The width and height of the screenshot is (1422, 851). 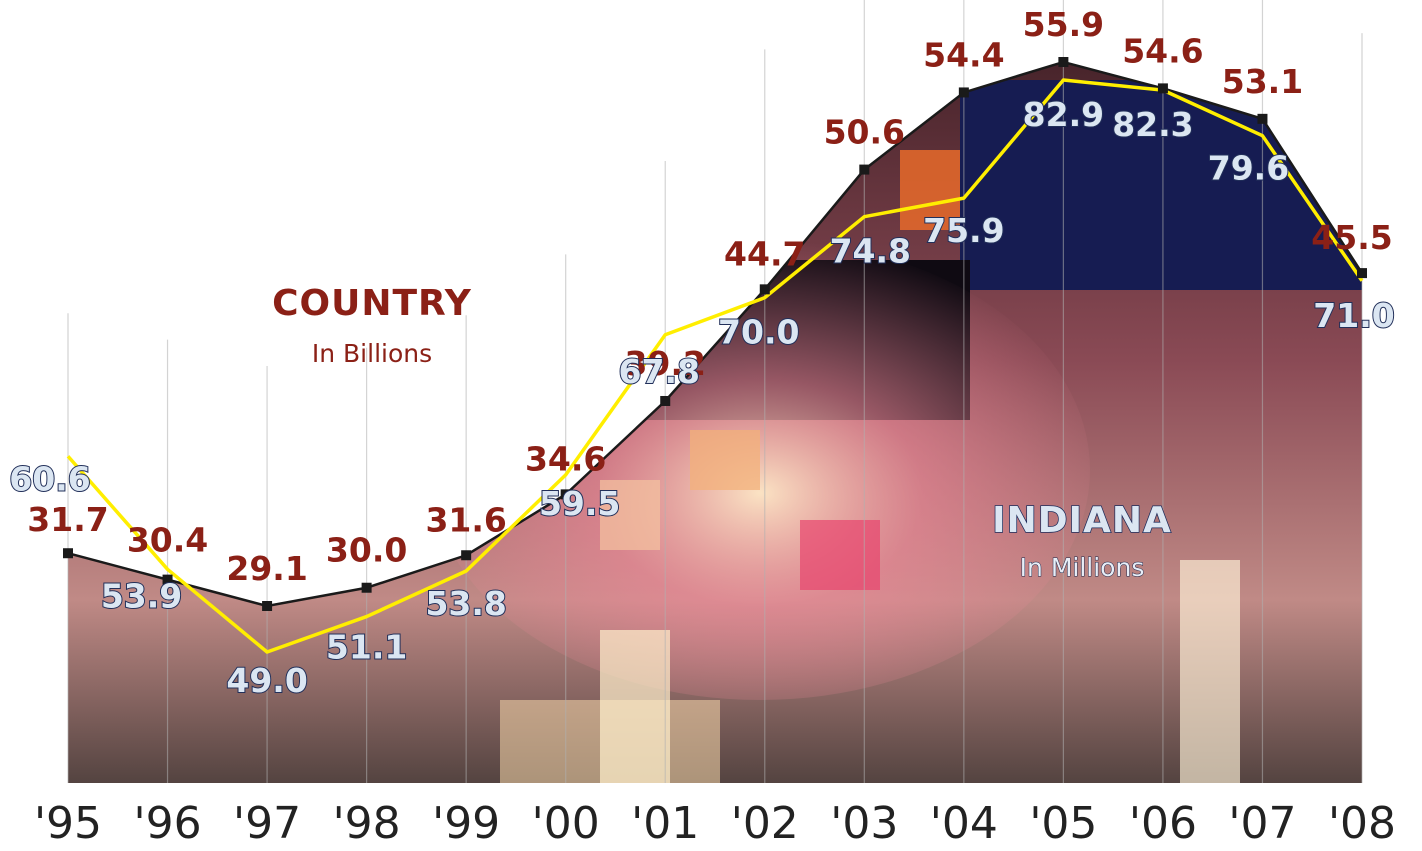 I want to click on indiana-value-label-10: 82.9, so click(x=1063, y=114).